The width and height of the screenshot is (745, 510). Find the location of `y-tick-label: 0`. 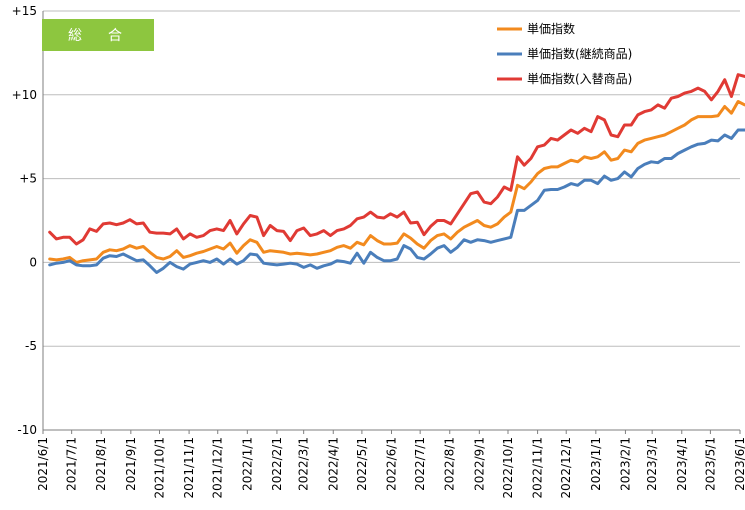

y-tick-label: 0 is located at coordinates (33, 262).